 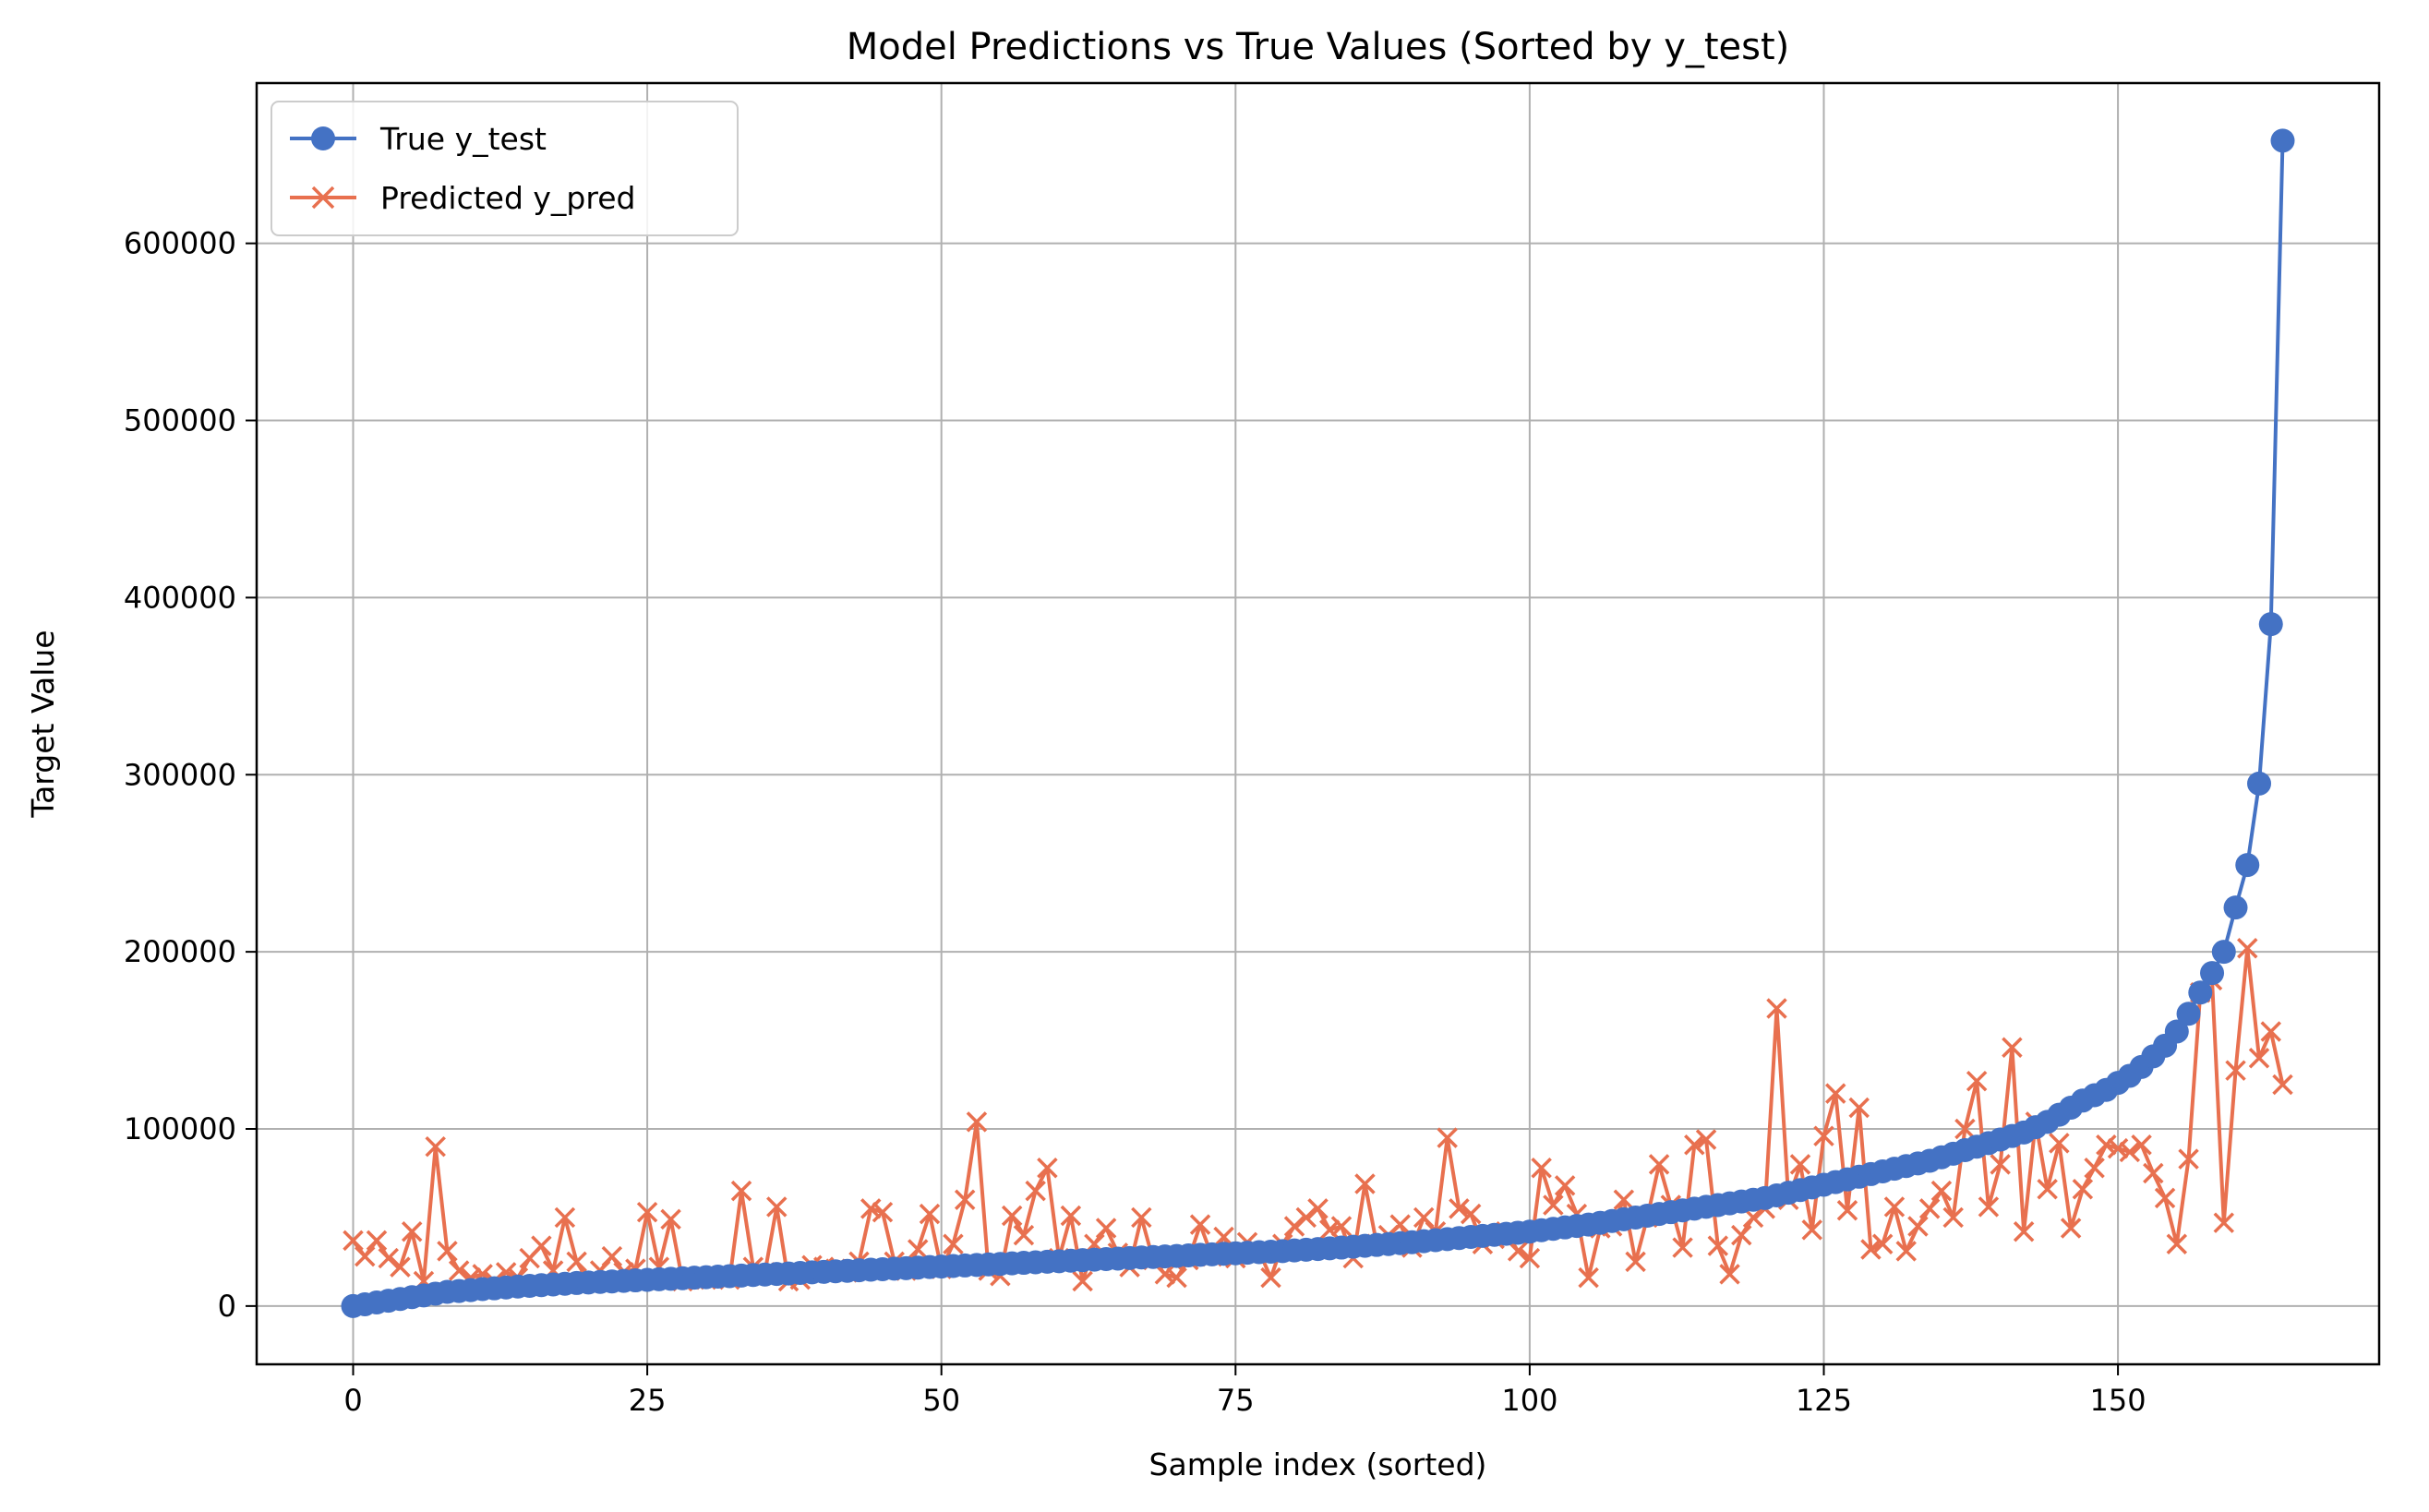 What do you see at coordinates (352, 1400) in the screenshot?
I see `x-tick-label: 0` at bounding box center [352, 1400].